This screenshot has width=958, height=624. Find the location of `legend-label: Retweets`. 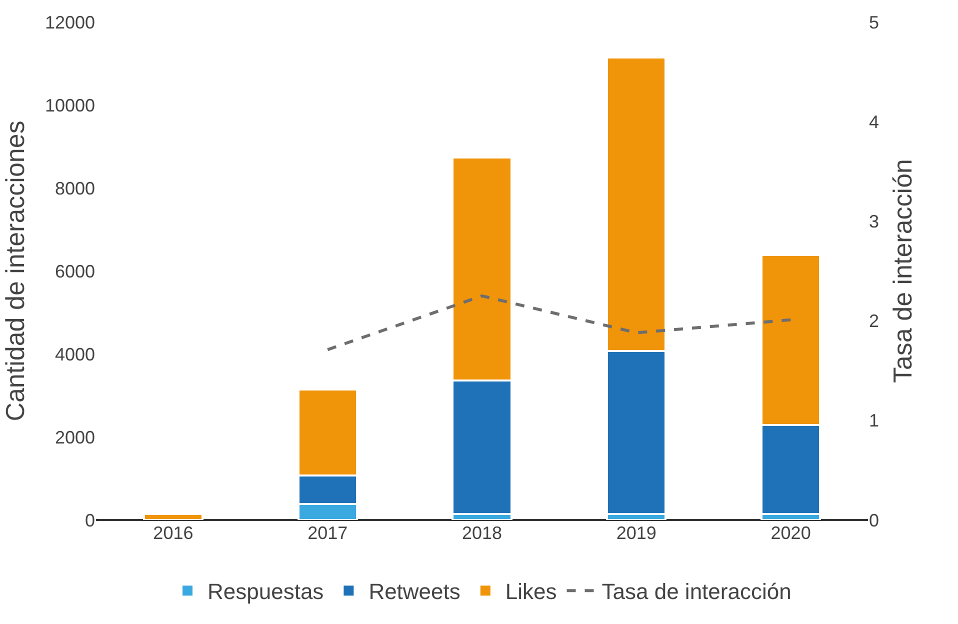

legend-label: Retweets is located at coordinates (414, 591).